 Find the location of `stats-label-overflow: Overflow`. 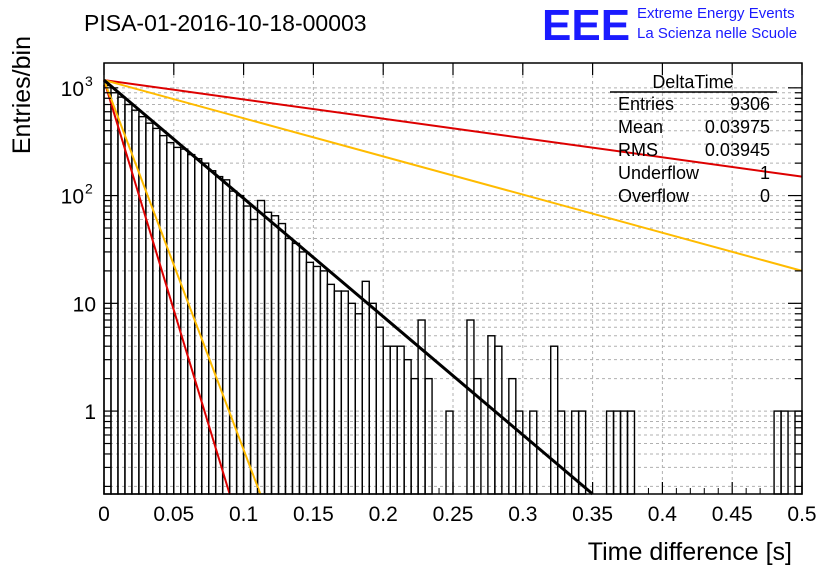

stats-label-overflow: Overflow is located at coordinates (654, 196).